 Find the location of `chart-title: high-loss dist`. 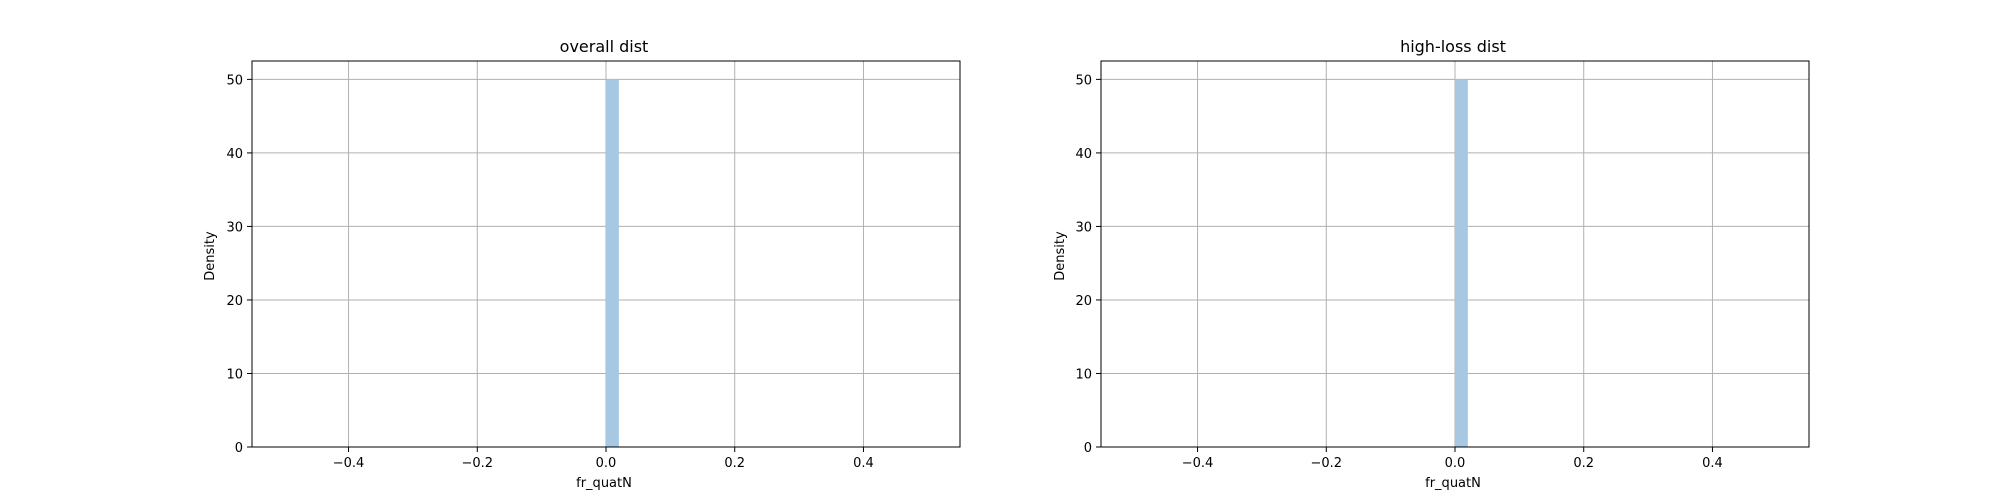

chart-title: high-loss dist is located at coordinates (1453, 46).